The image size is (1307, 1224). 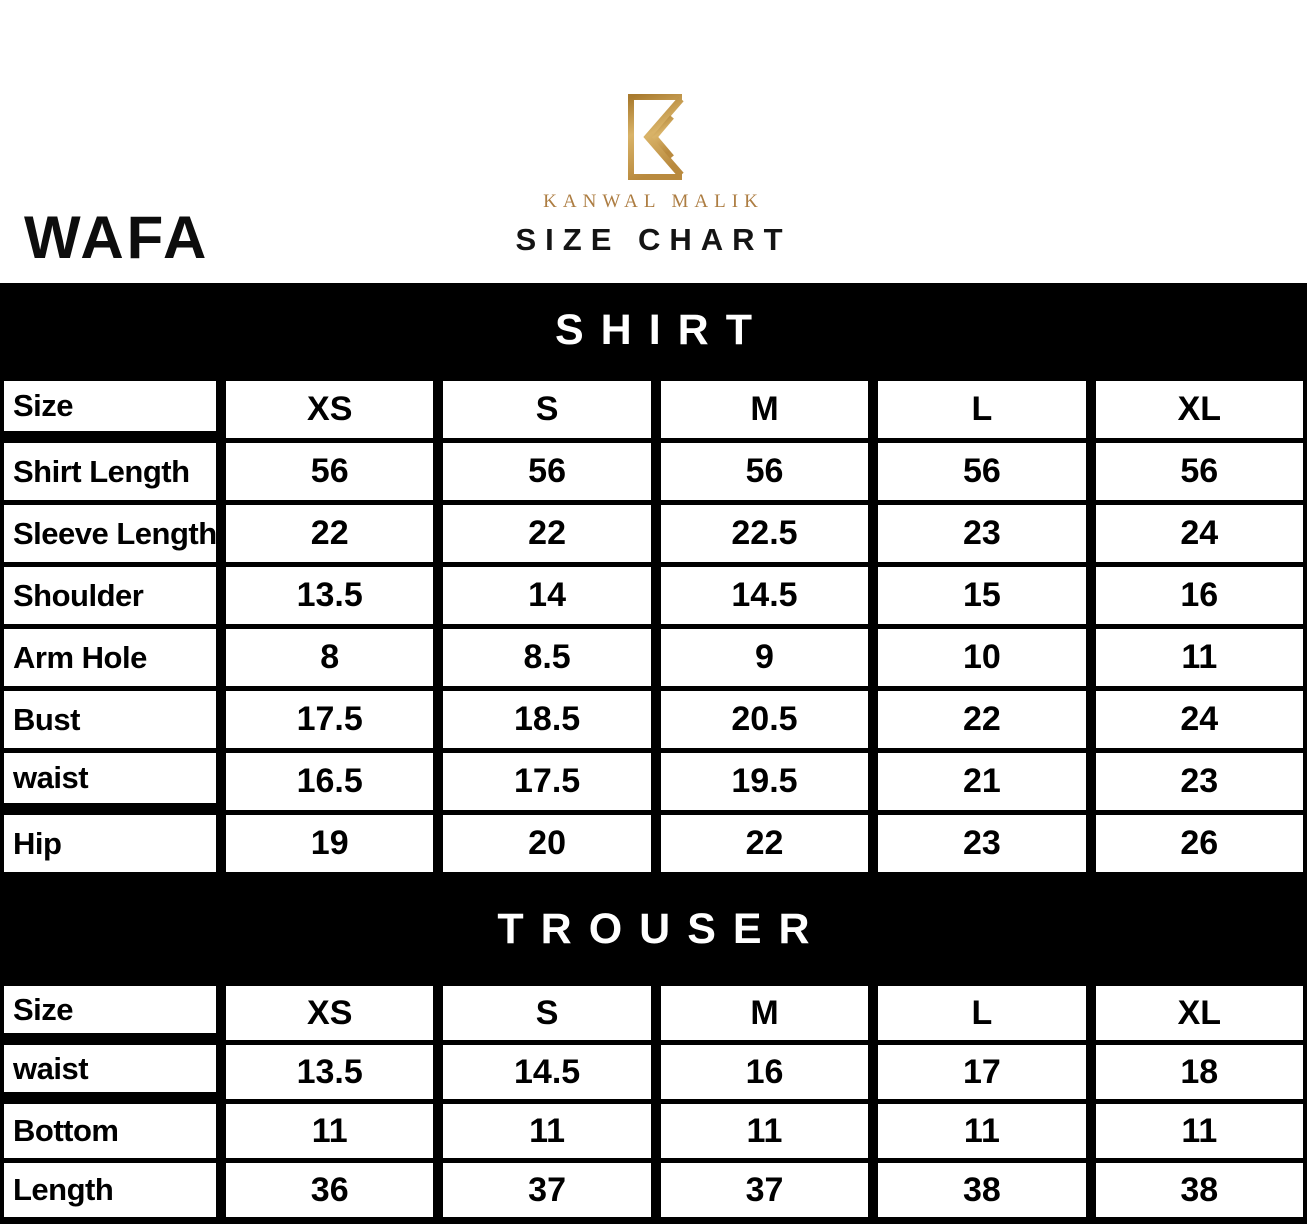 I want to click on shirt-row-label: Arm Hole, so click(x=110, y=657).